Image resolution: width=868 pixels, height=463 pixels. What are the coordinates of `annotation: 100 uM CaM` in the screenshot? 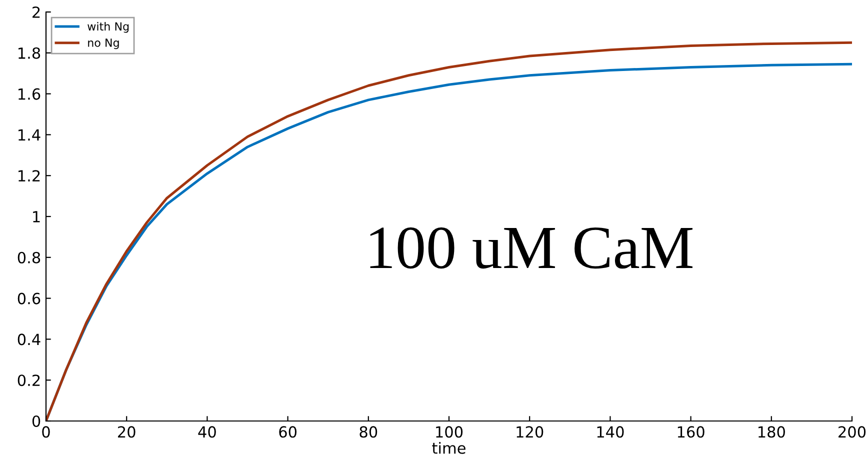 It's located at (531, 248).